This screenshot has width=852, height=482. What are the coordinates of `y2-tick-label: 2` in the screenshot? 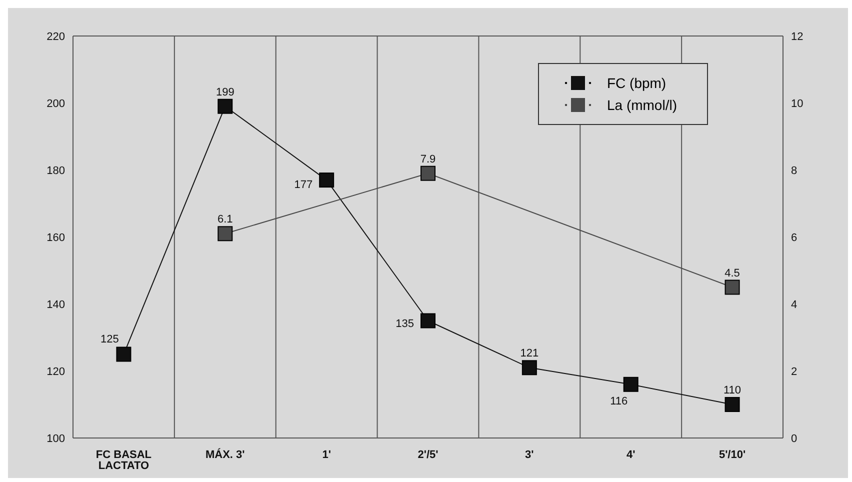 It's located at (794, 372).